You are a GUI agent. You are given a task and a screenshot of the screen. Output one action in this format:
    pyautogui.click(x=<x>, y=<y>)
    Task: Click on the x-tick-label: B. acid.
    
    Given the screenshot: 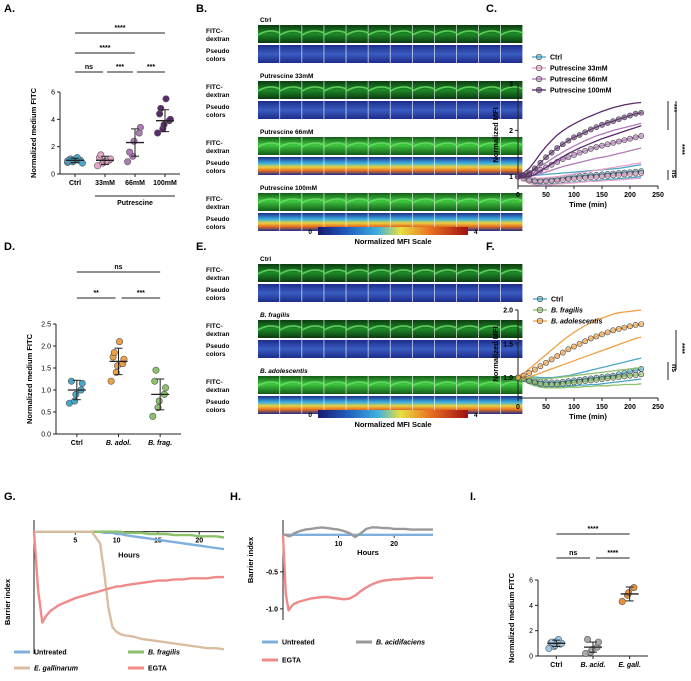 What is the action you would take?
    pyautogui.click(x=593, y=665)
    